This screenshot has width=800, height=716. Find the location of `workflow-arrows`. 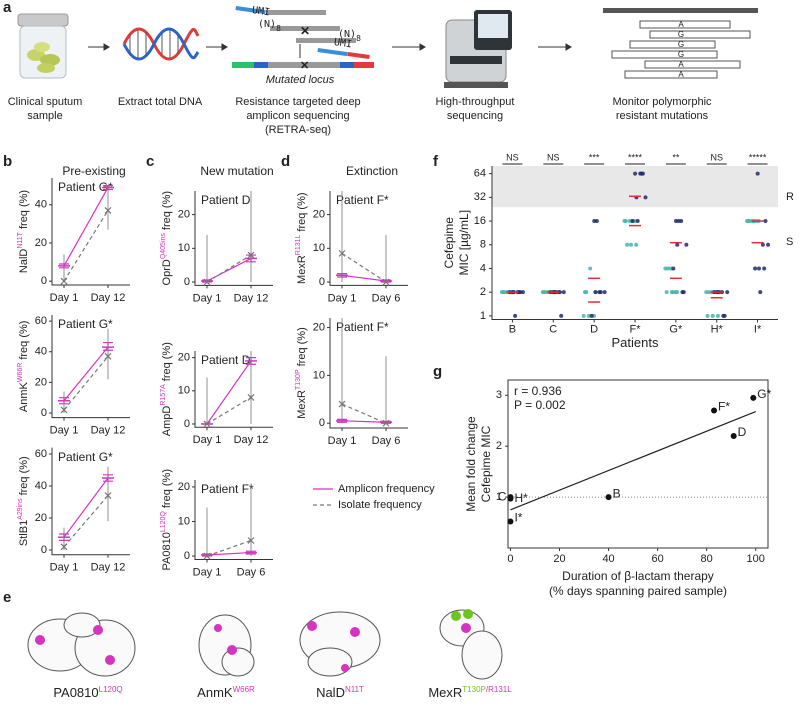

workflow-arrows is located at coordinates (330, 47).